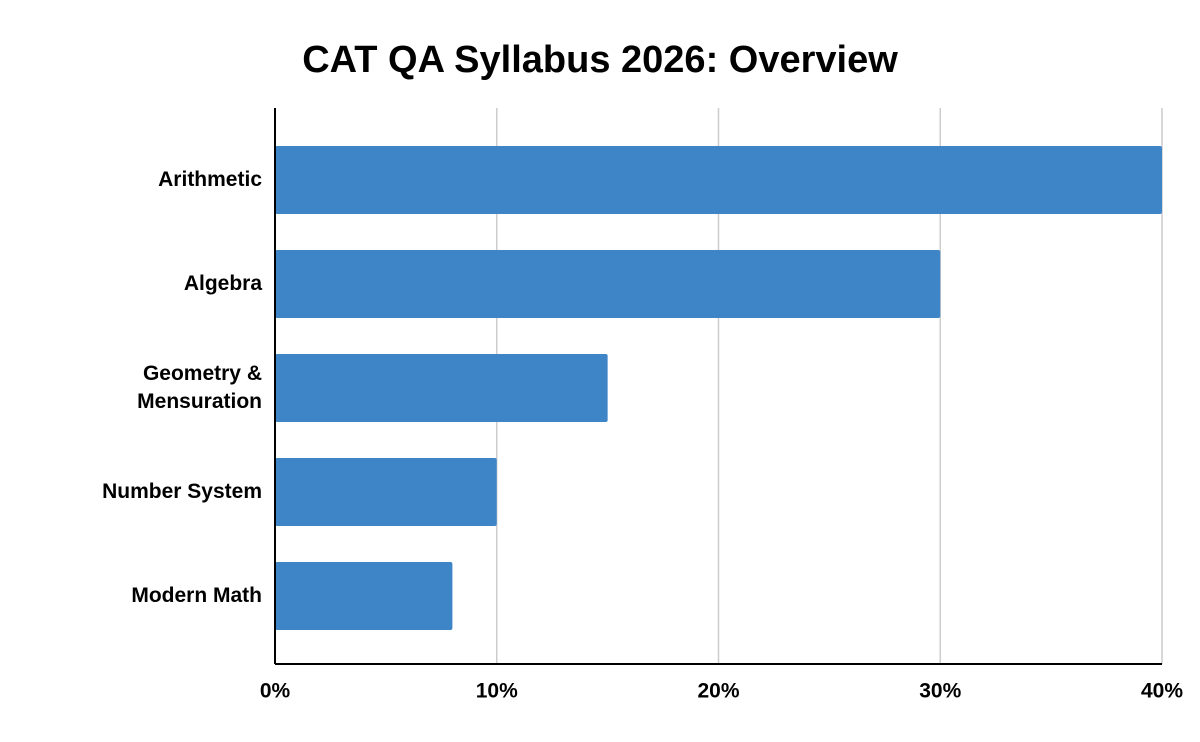 The image size is (1200, 742). Describe the element at coordinates (600, 60) in the screenshot. I see `chart-title: CAT QA Syllabus 2026: Overview` at that location.